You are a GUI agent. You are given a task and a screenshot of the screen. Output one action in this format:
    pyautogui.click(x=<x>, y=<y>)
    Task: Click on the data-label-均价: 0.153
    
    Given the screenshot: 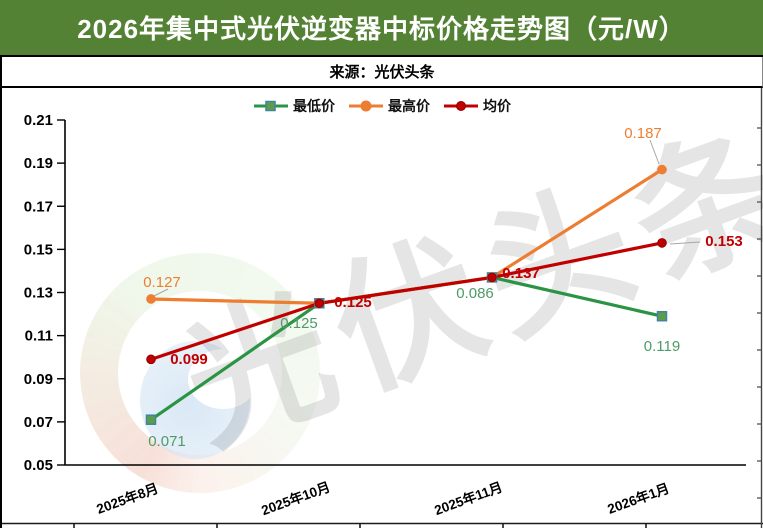 What is the action you would take?
    pyautogui.click(x=724, y=241)
    